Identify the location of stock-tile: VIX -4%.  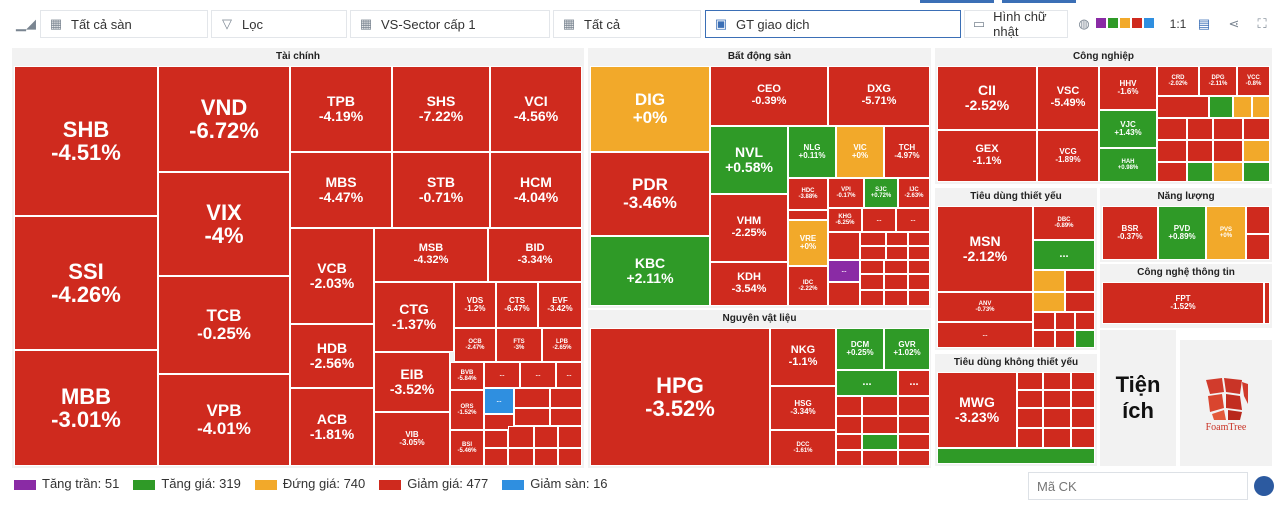
(224, 224).